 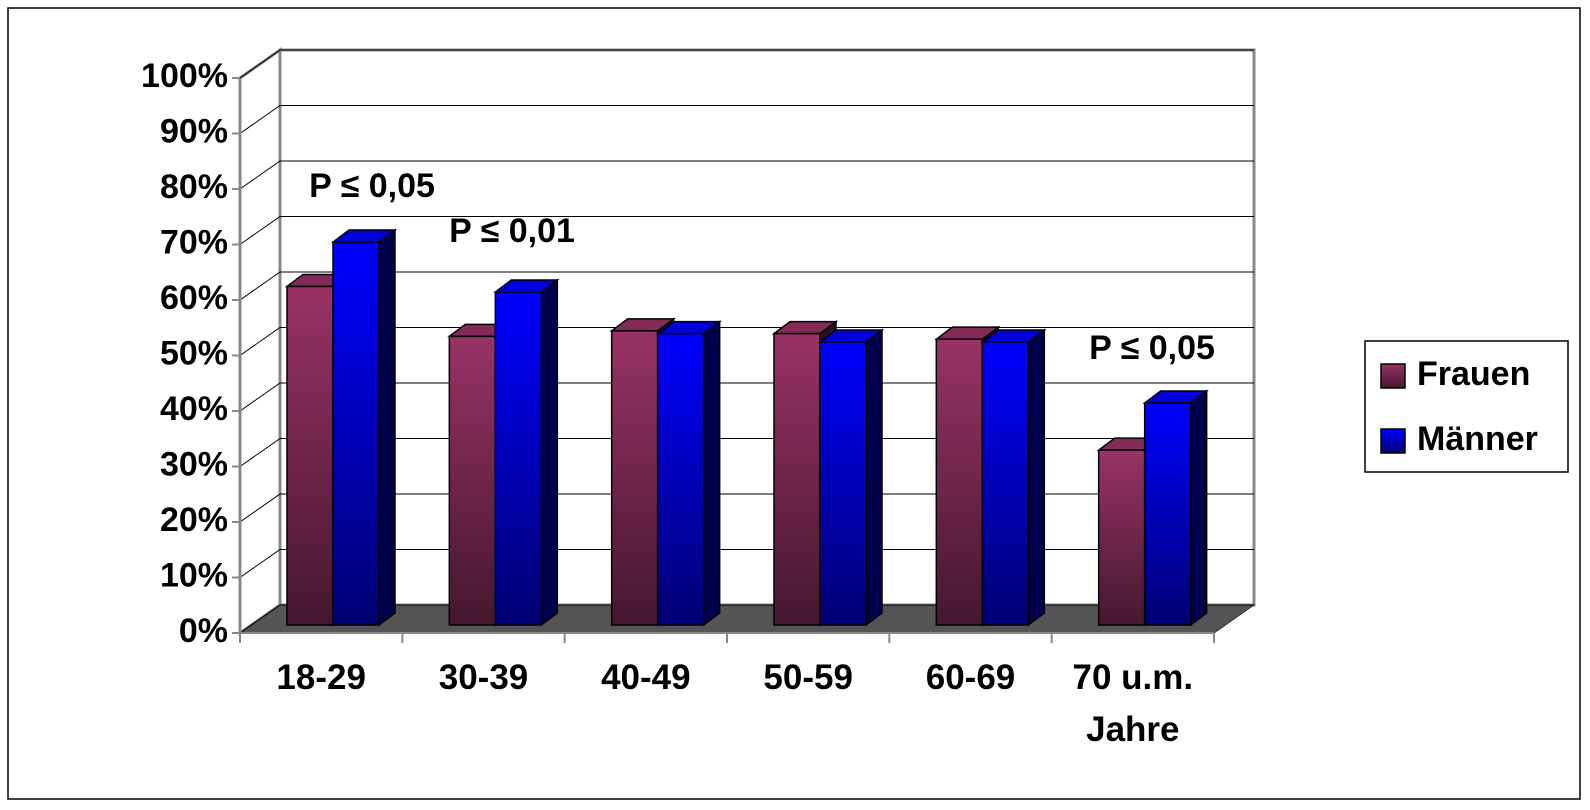 What do you see at coordinates (194, 409) in the screenshot?
I see `y-tick-label: 40%` at bounding box center [194, 409].